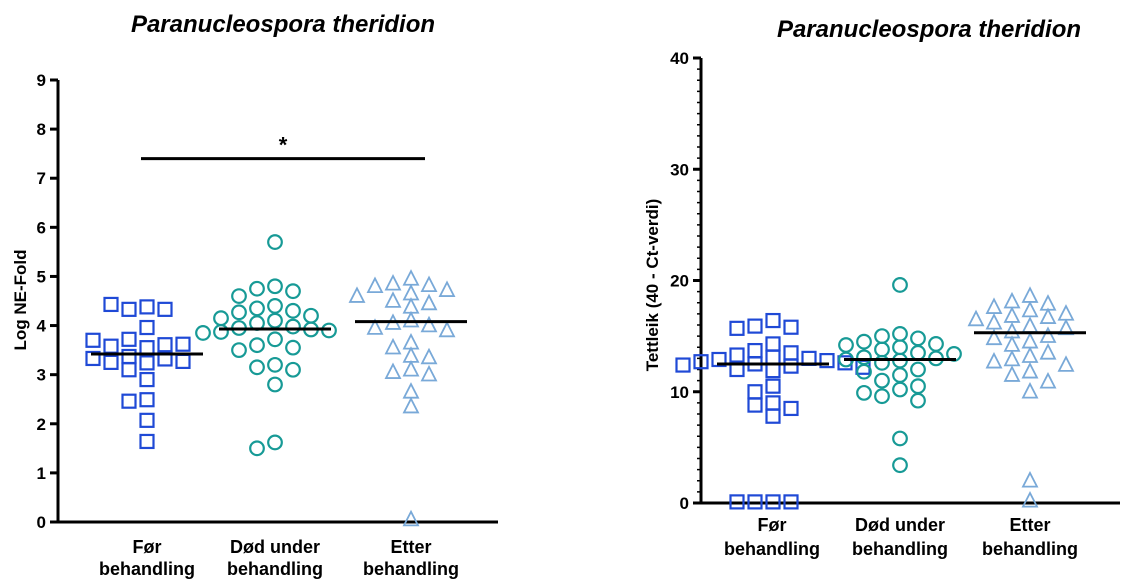 The height and width of the screenshot is (583, 1123). What do you see at coordinates (20, 299) in the screenshot?
I see `chart-left-y-axis-label: Log NE-Fold` at bounding box center [20, 299].